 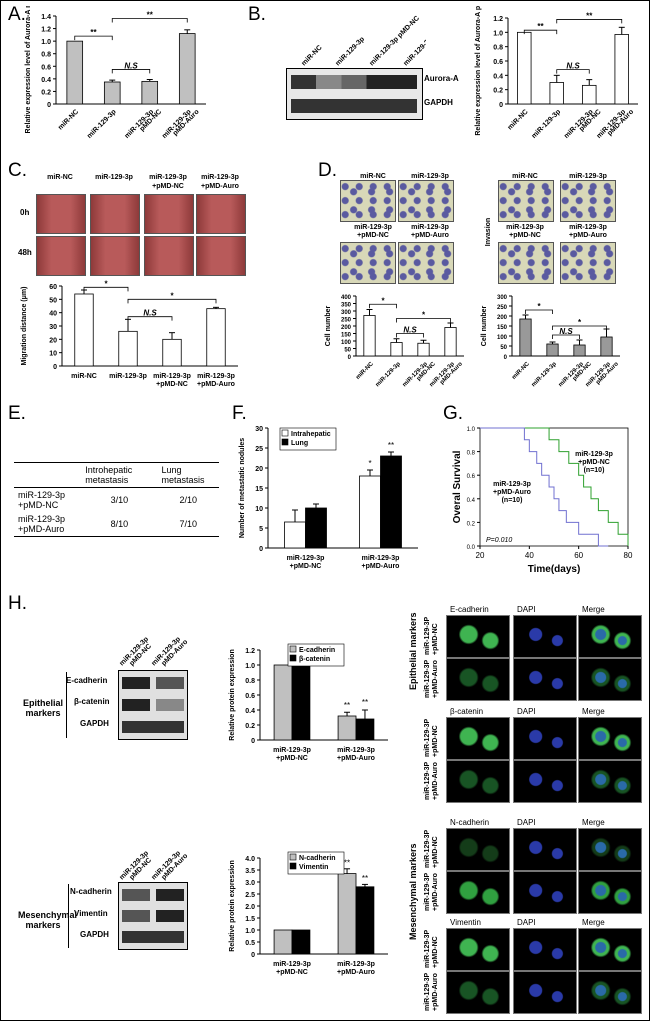 I want to click on legend-label: N-cadherin, so click(x=317, y=858).